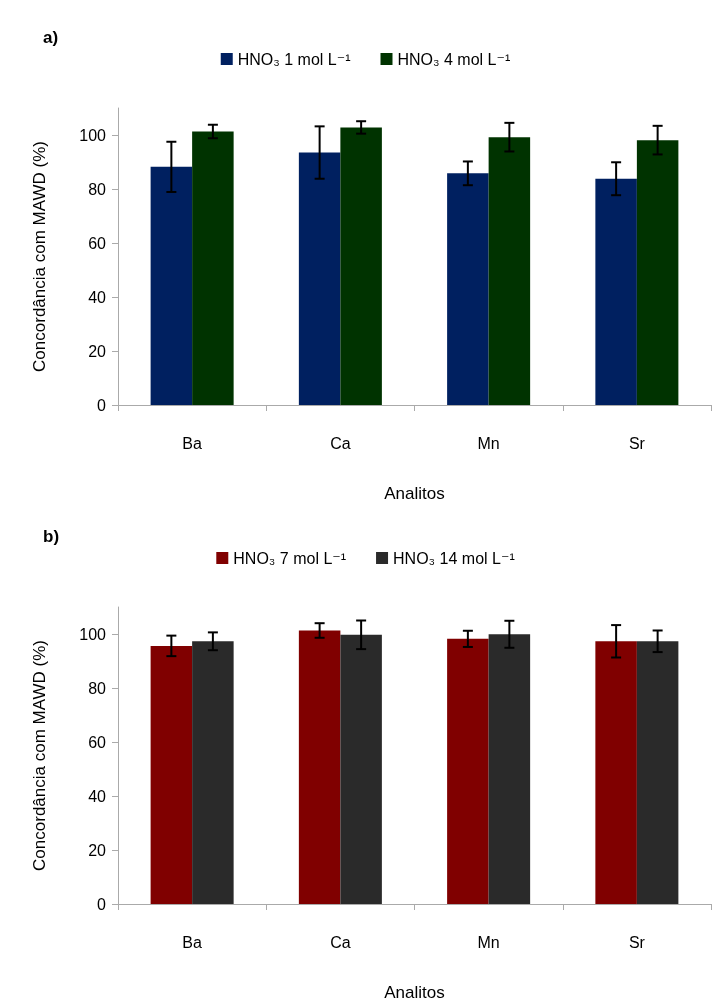  What do you see at coordinates (294, 59) in the screenshot?
I see `legend-label: HNO₃ 1 mol L⁻¹` at bounding box center [294, 59].